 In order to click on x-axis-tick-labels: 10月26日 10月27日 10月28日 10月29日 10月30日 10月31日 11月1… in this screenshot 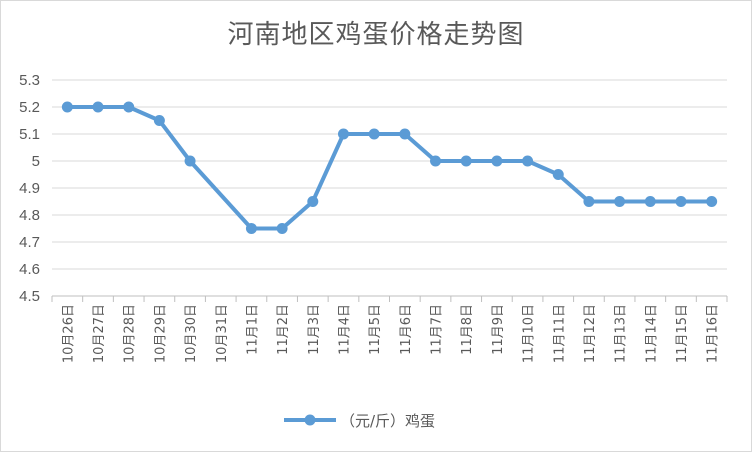, I will do `click(390, 333)`.